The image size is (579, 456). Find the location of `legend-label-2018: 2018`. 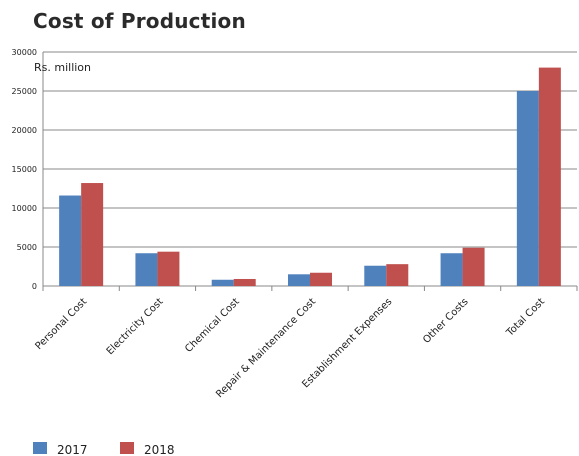

legend-label-2018: 2018 is located at coordinates (159, 449).